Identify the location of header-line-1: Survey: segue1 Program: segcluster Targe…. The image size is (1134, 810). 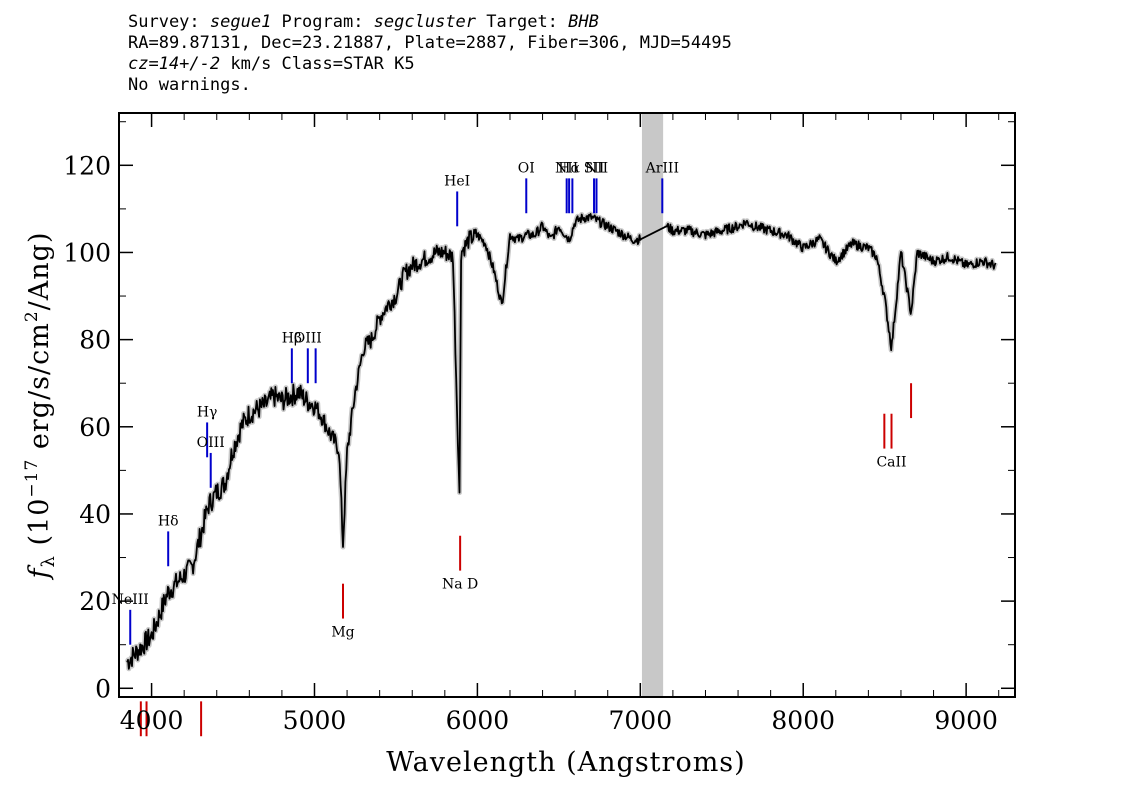
(430, 22).